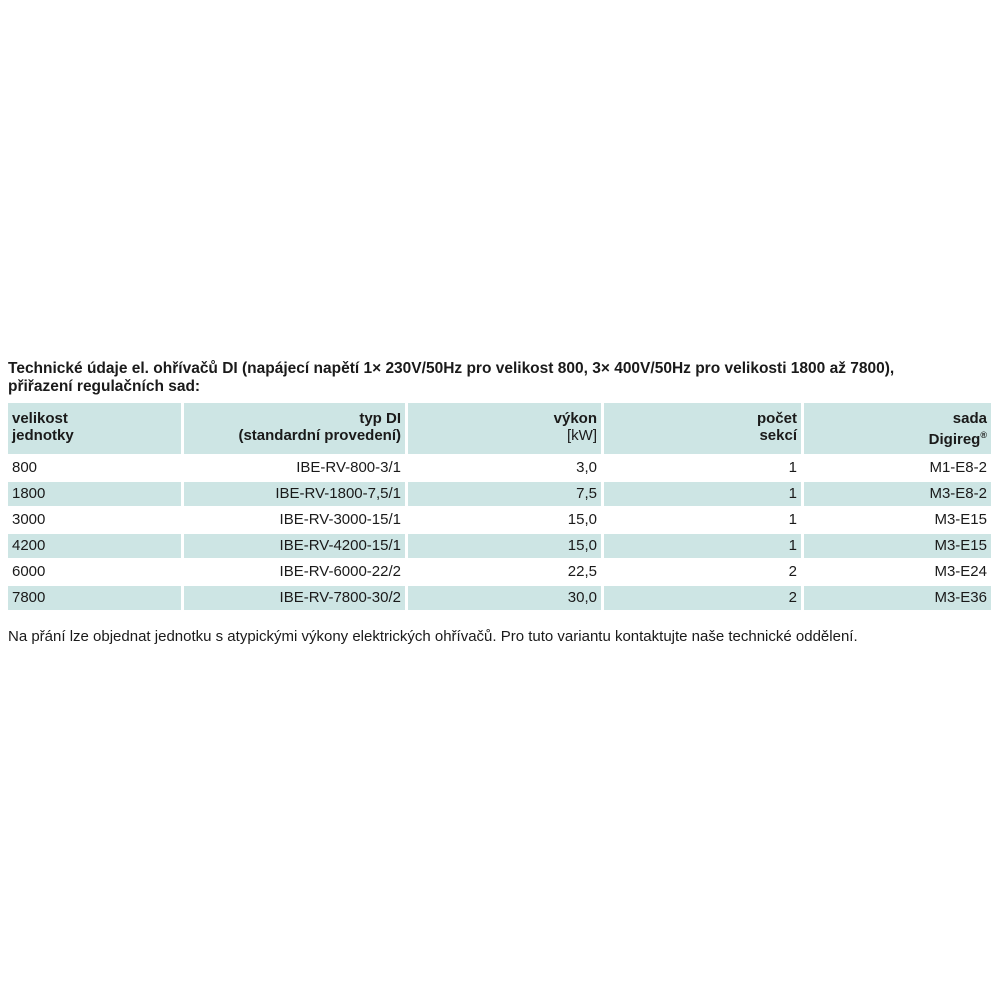 The image size is (1000, 1000). I want to click on registered-mark: ®, so click(983, 435).